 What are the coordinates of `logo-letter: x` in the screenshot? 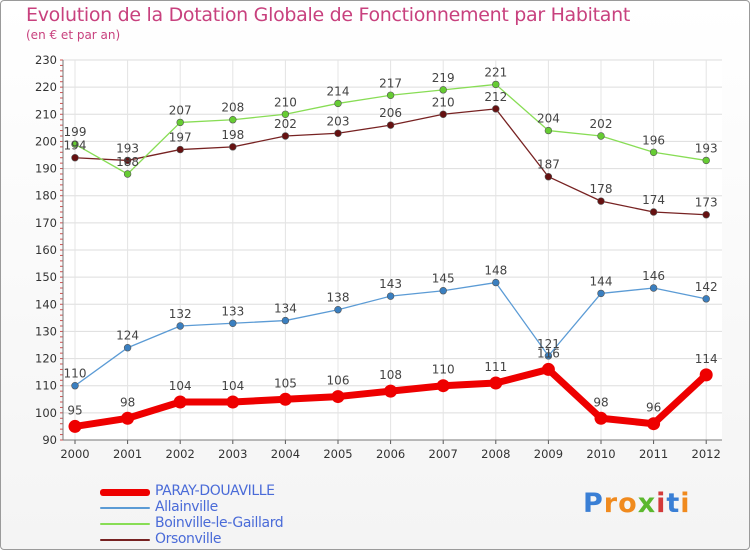 It's located at (647, 503).